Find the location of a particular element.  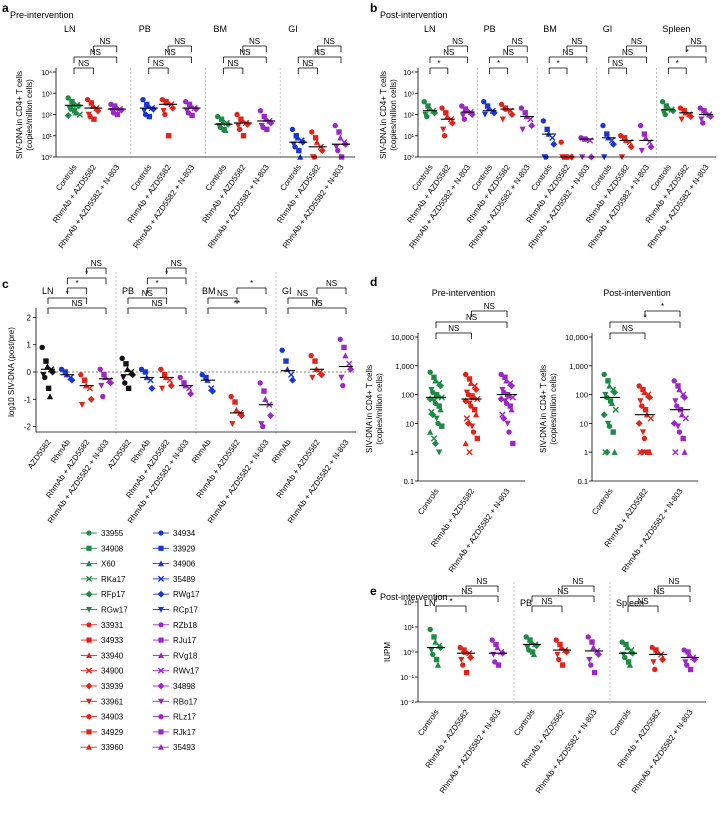

panel-c-category-label: RhmAb is located at coordinates (201, 451).